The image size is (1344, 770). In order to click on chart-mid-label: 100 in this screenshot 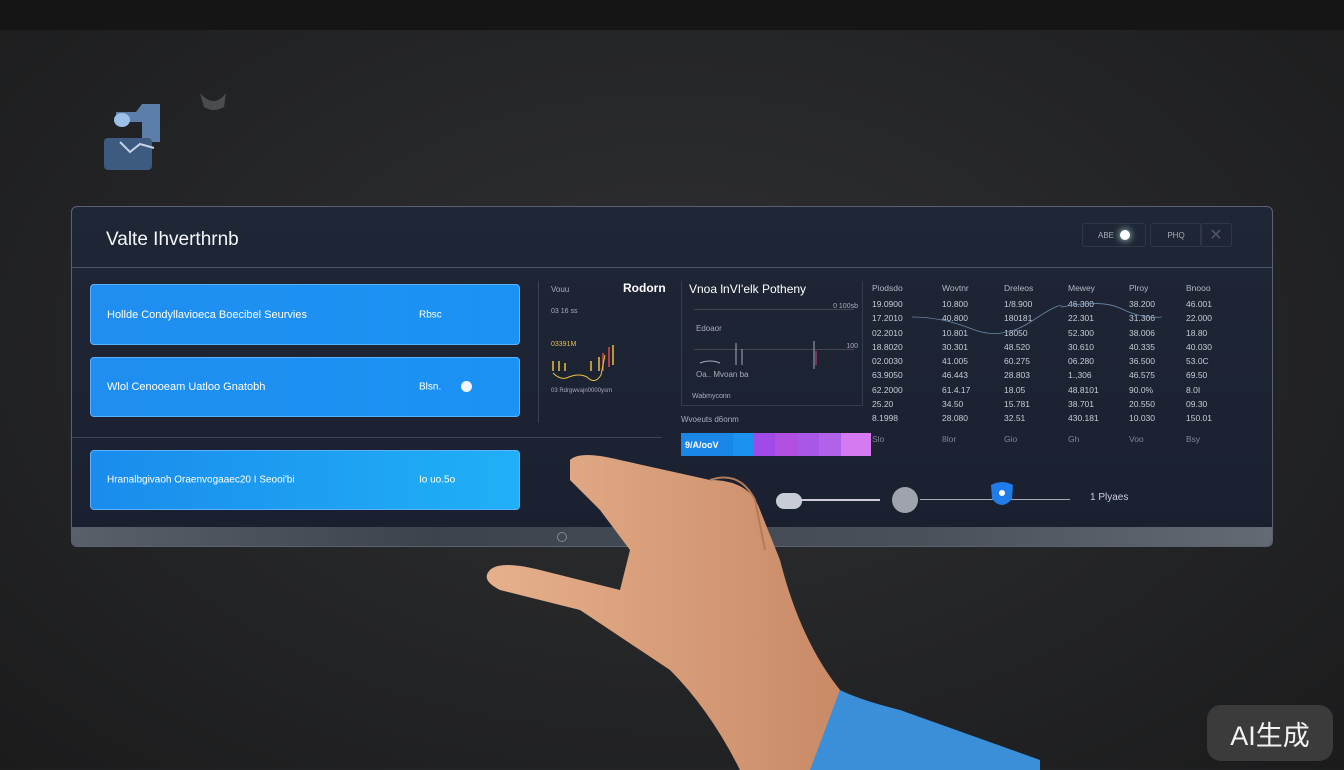, I will do `click(852, 346)`.